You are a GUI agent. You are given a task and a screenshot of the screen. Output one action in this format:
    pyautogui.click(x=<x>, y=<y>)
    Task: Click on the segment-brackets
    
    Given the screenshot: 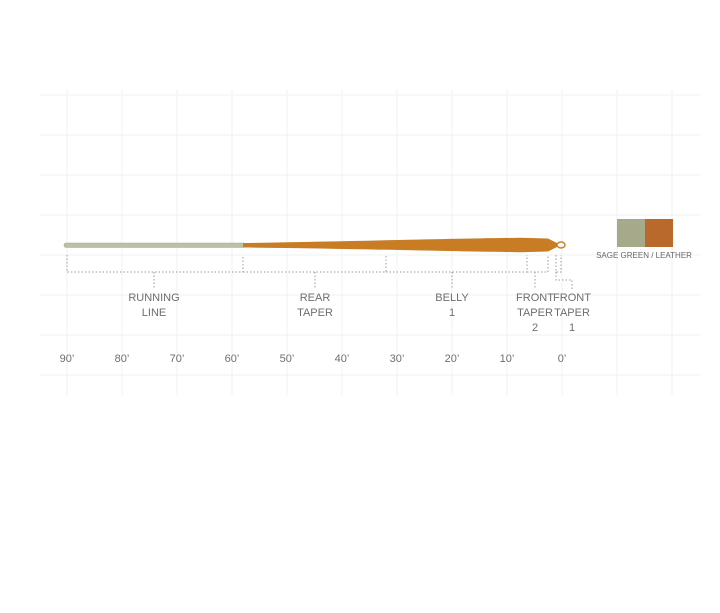 What is the action you would take?
    pyautogui.click(x=319, y=272)
    